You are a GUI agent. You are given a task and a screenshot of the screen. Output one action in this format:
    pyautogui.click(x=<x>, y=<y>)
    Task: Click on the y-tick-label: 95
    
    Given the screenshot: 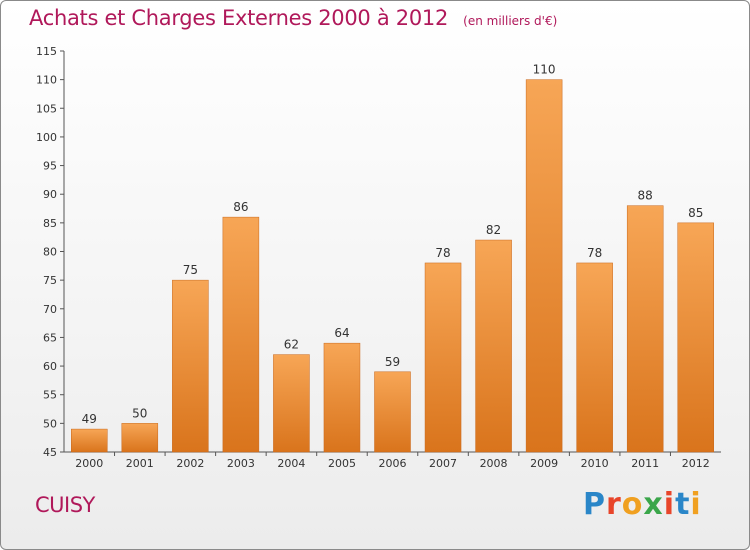 What is the action you would take?
    pyautogui.click(x=50, y=166)
    